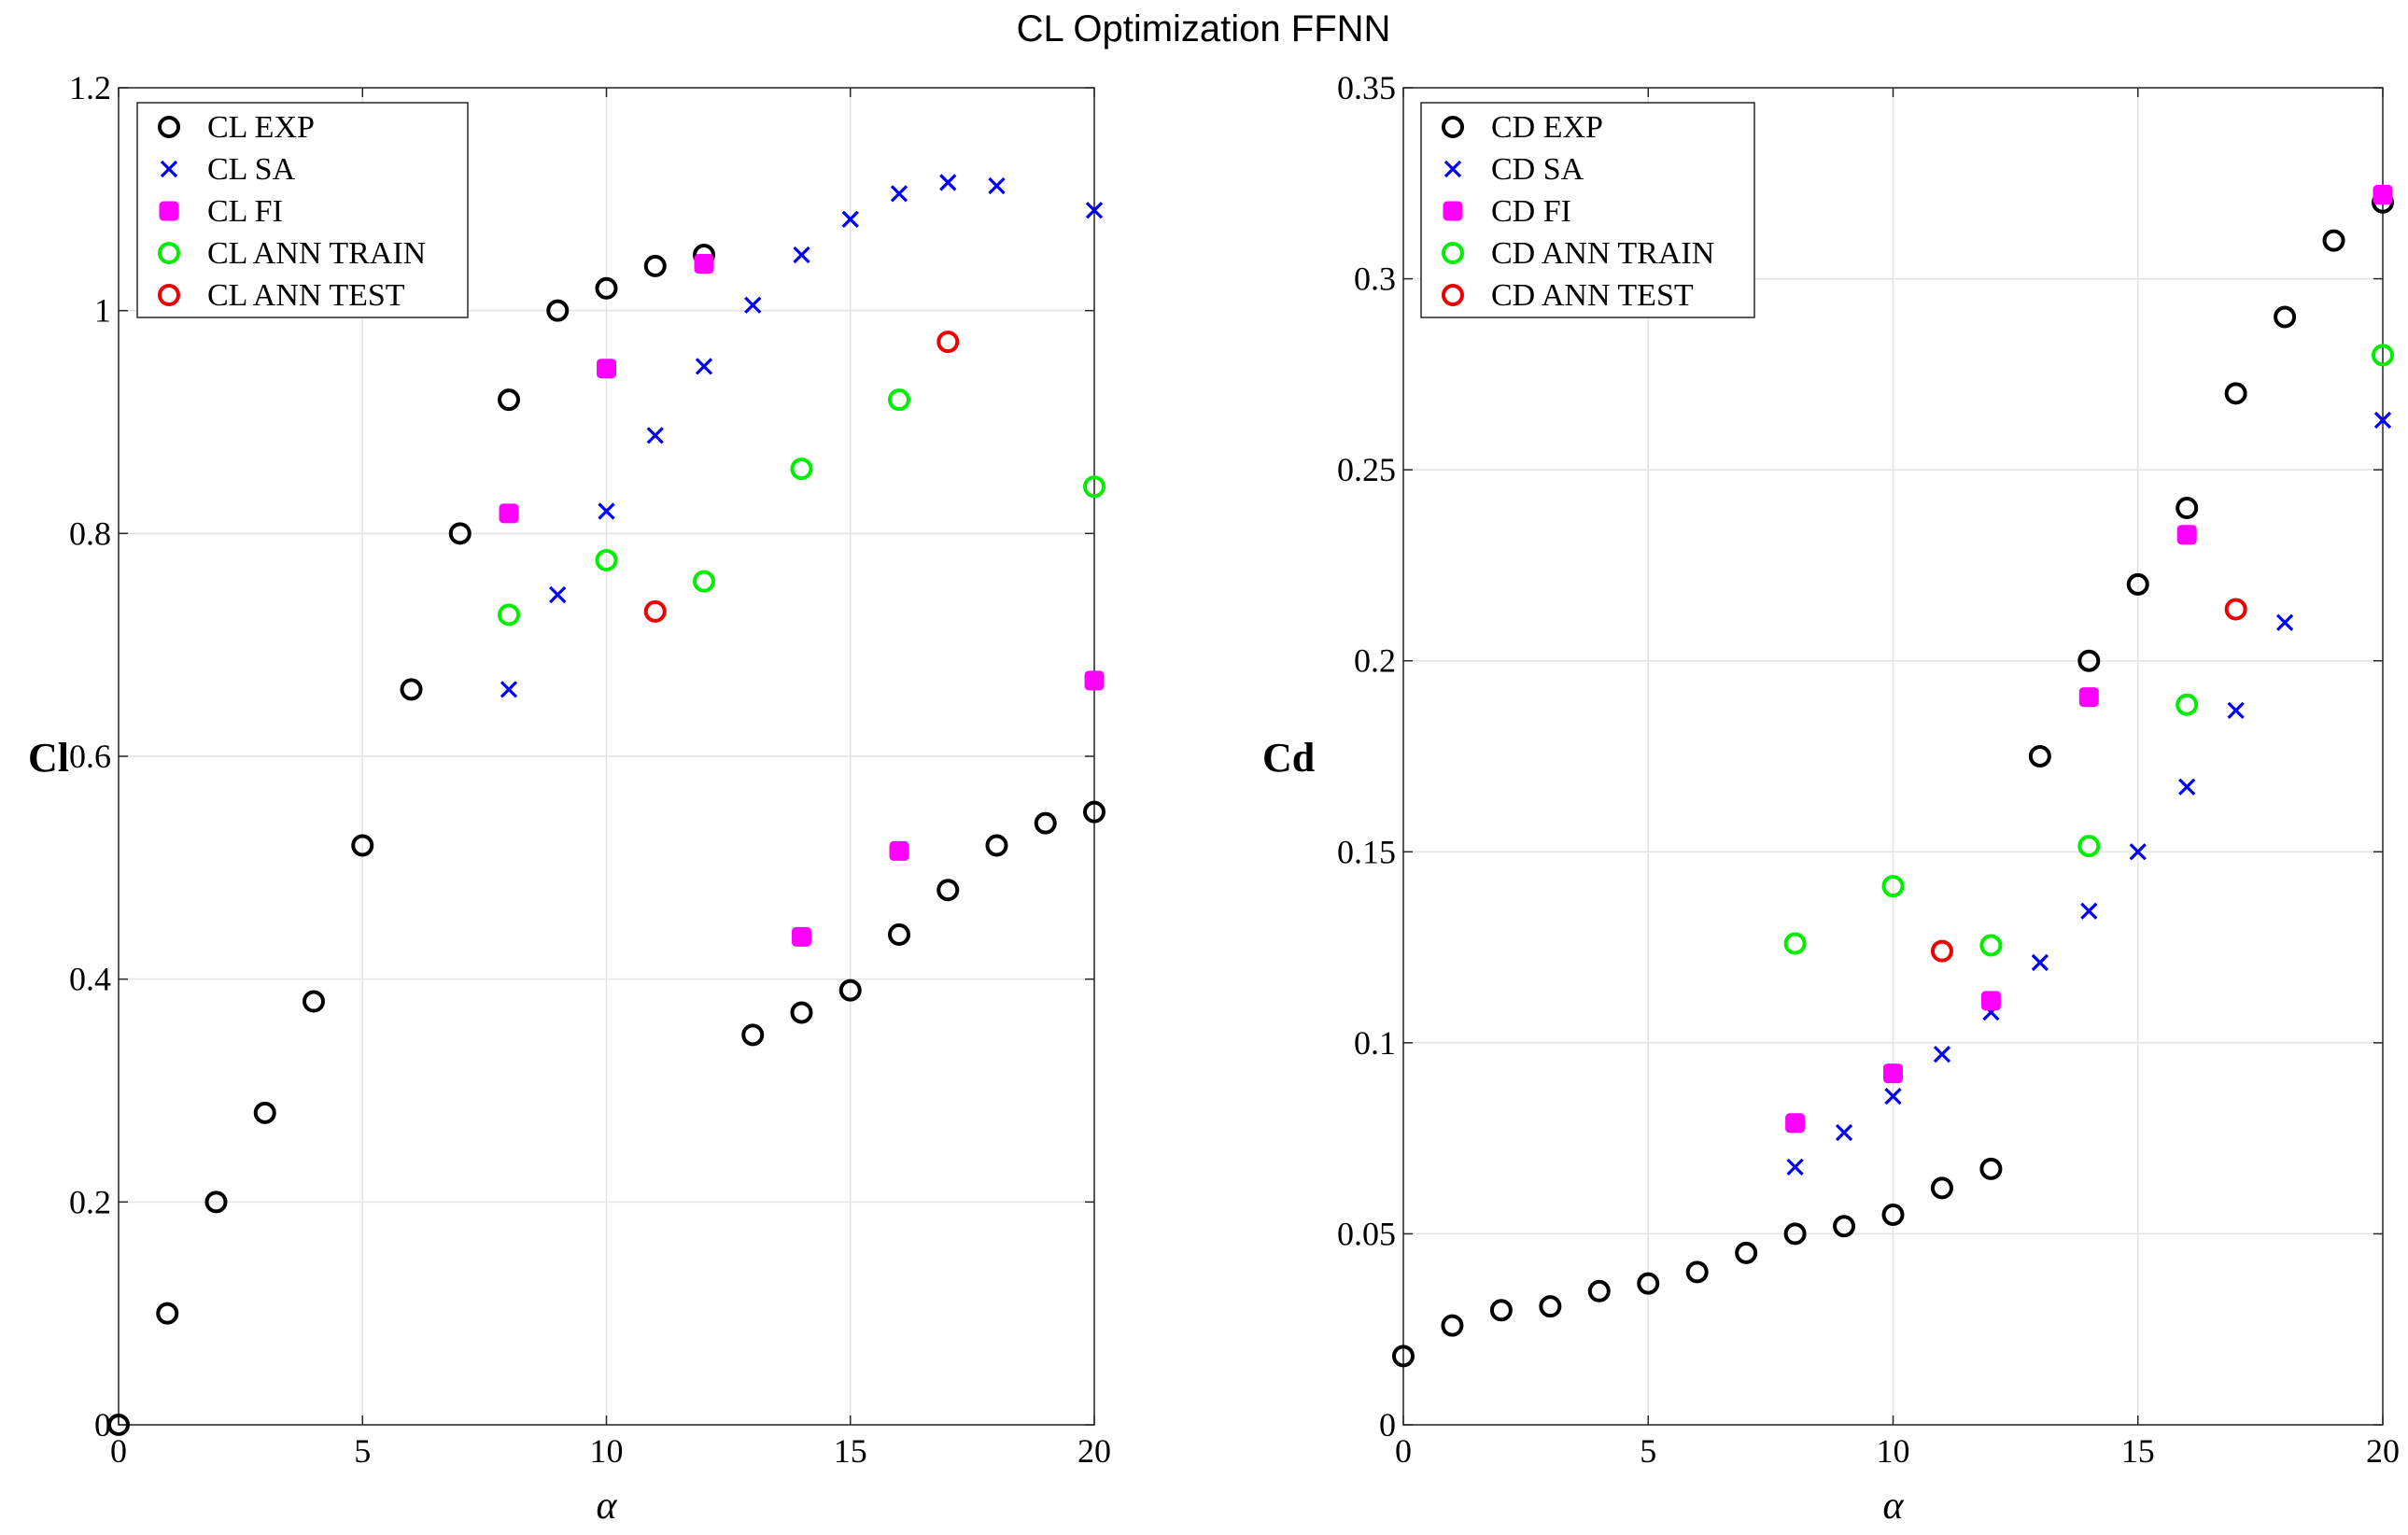  What do you see at coordinates (103, 311) in the screenshot?
I see `cl-y-tick-label: 1` at bounding box center [103, 311].